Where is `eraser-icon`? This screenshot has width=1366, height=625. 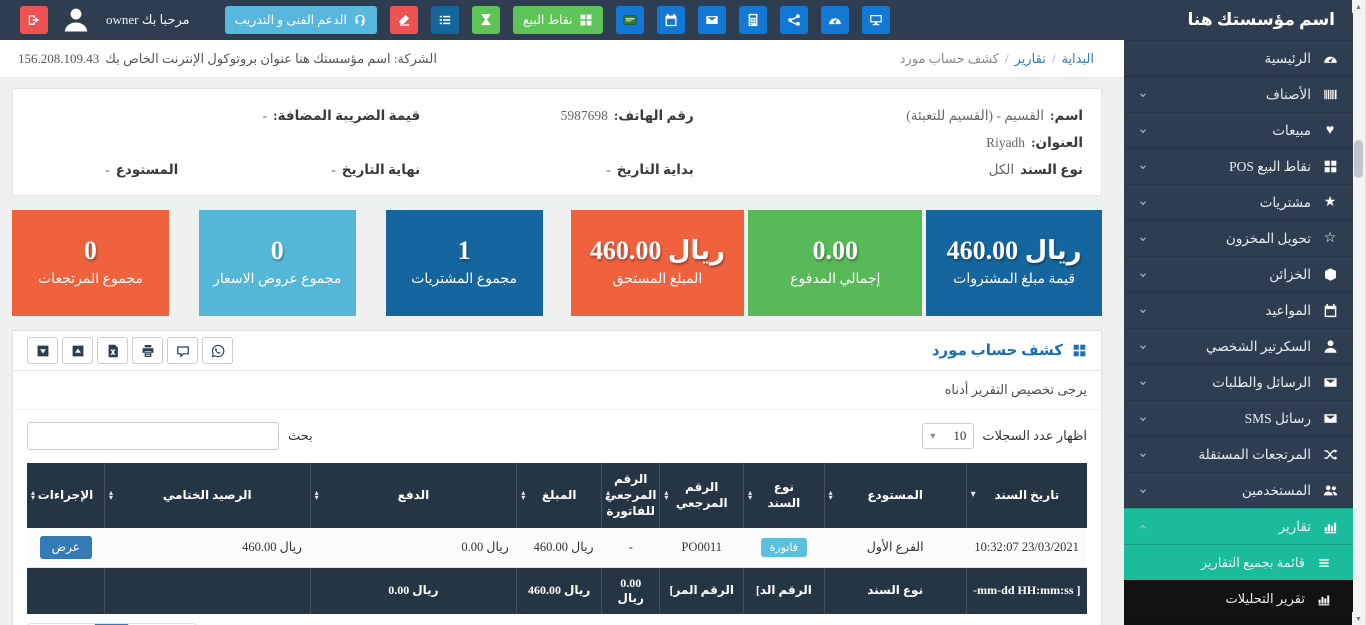 eraser-icon is located at coordinates (404, 20).